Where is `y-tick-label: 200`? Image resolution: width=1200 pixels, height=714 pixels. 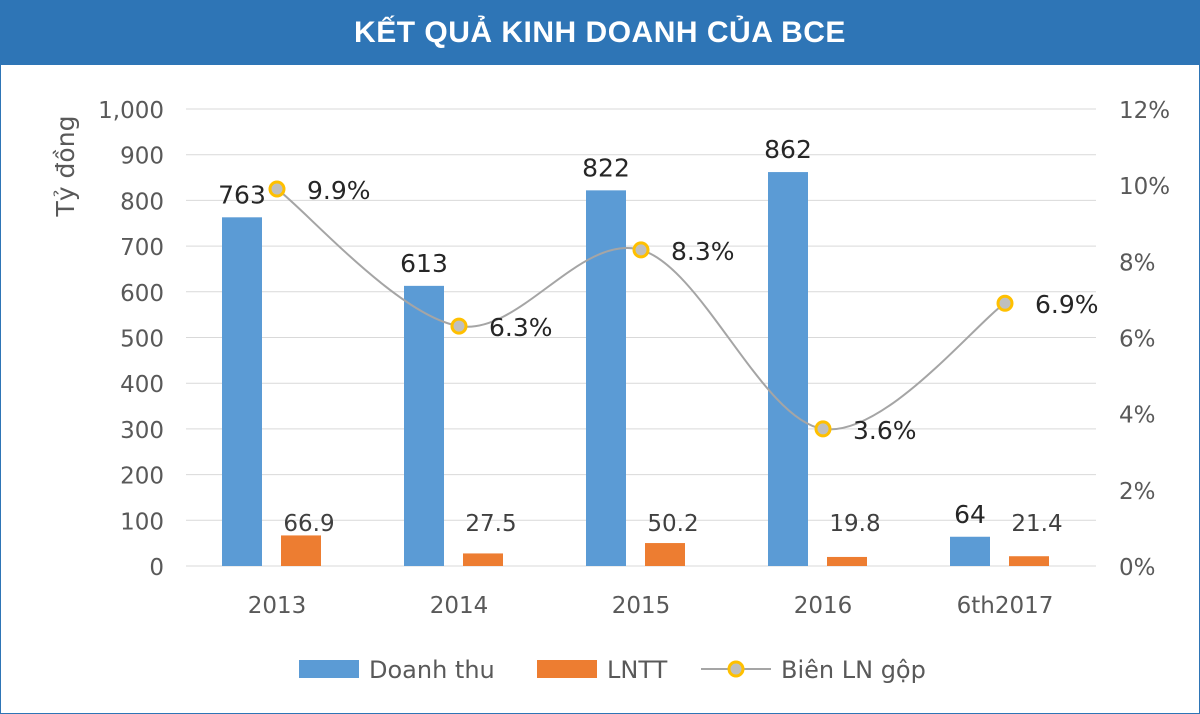
y-tick-label: 200 is located at coordinates (142, 477).